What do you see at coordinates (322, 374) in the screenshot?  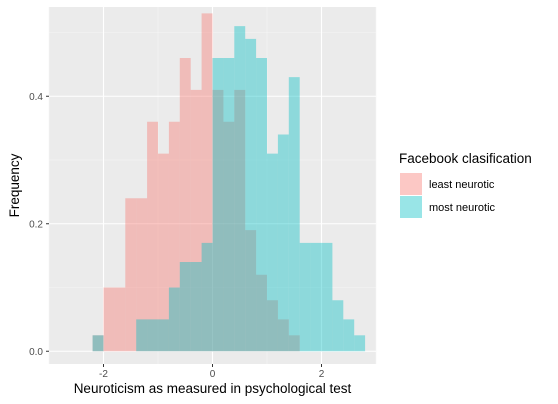 I see `x-tick-label: 2` at bounding box center [322, 374].